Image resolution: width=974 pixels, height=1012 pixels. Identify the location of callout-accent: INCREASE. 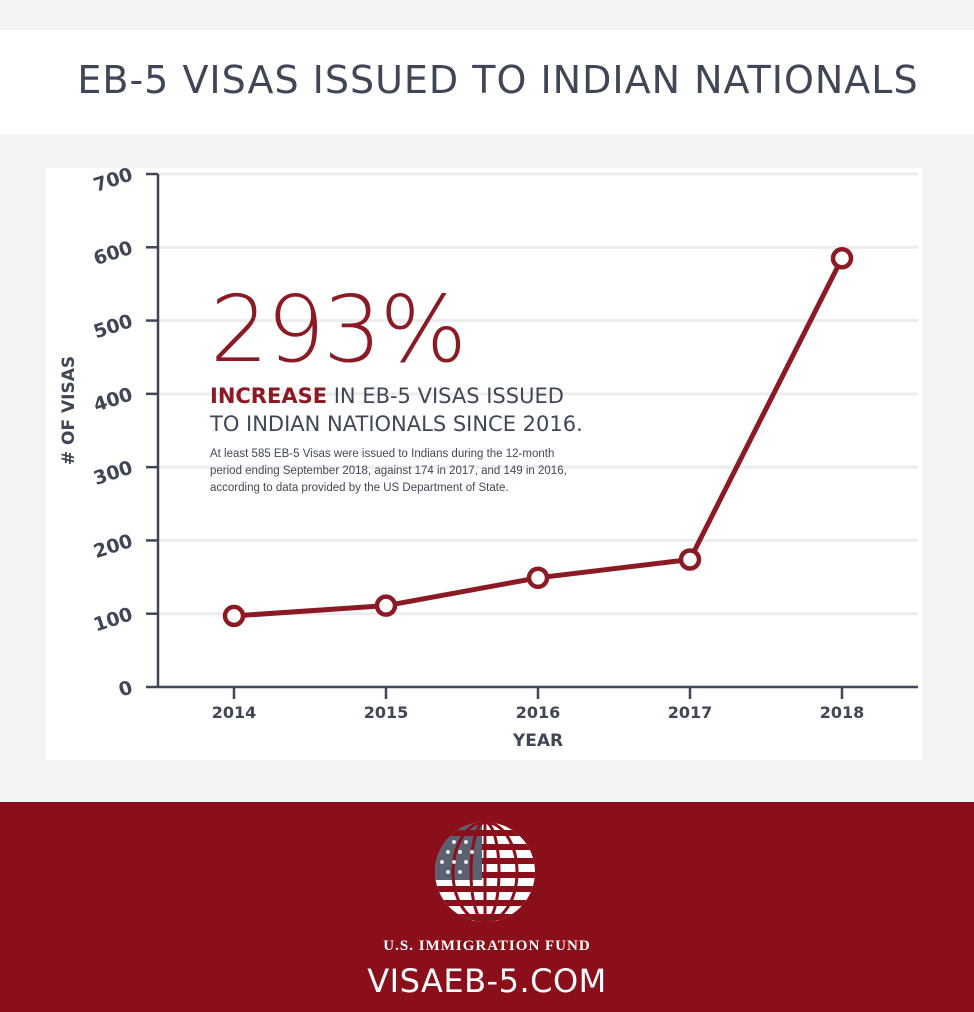
(269, 396).